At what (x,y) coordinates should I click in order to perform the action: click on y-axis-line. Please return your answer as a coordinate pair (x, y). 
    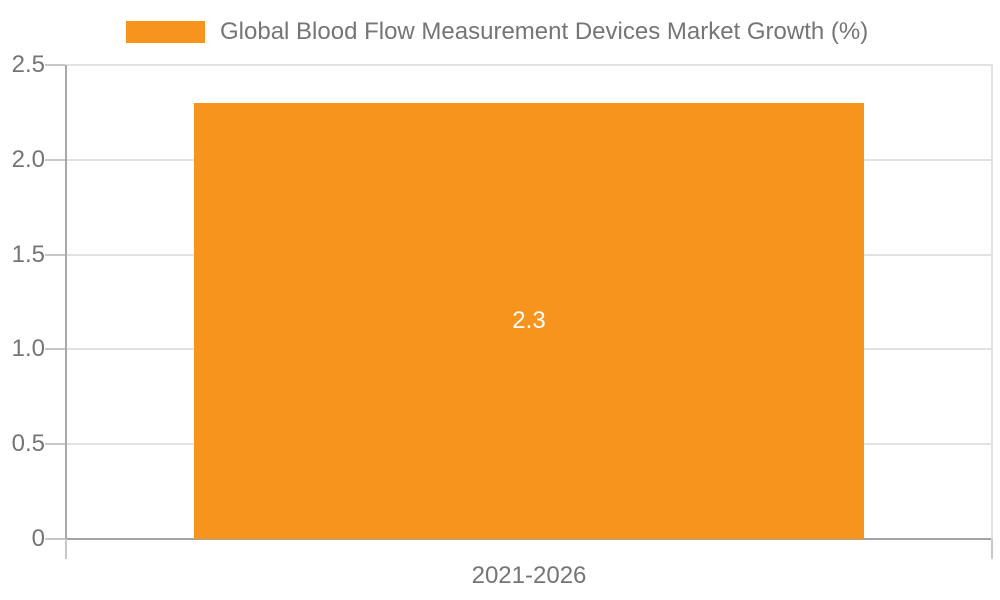
    Looking at the image, I should click on (66, 302).